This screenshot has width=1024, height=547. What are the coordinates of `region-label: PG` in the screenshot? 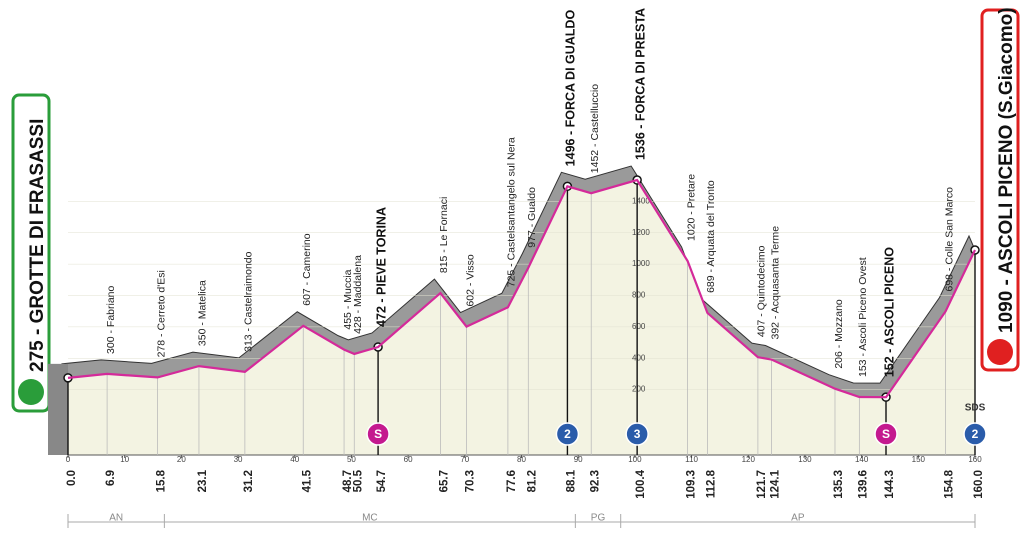 It's located at (598, 518).